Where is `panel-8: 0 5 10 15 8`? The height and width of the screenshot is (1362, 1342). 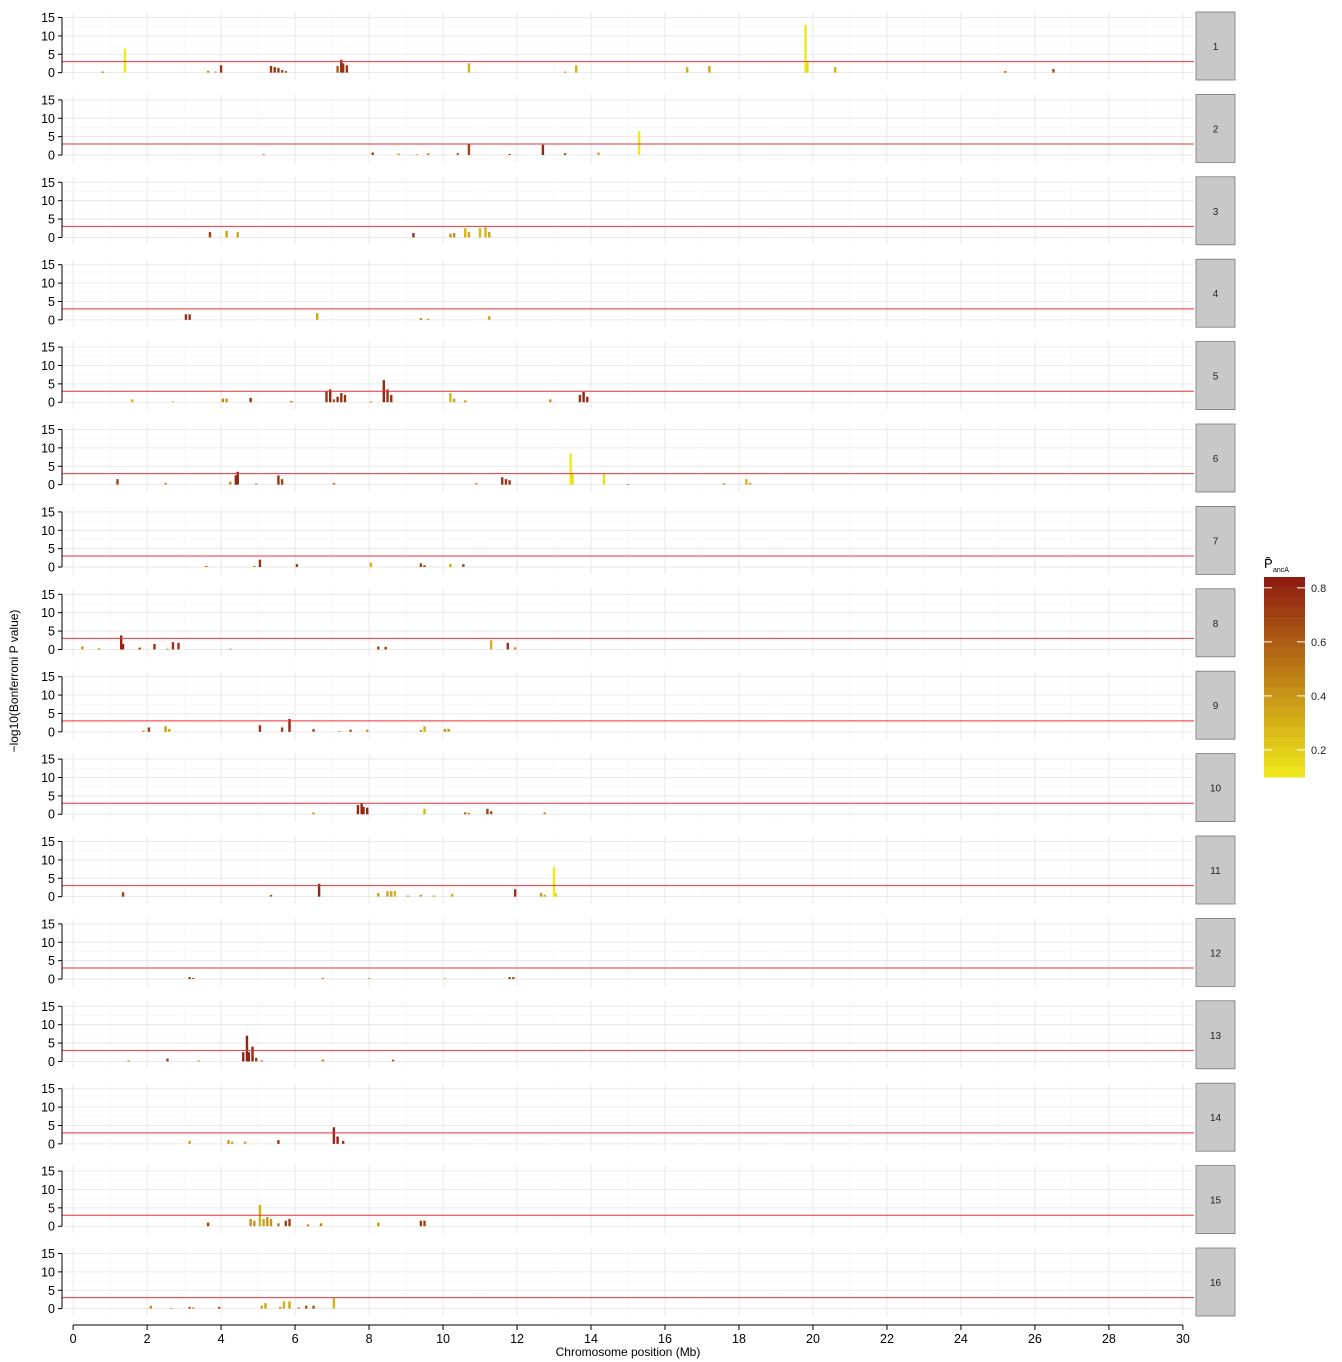 panel-8: 0 5 10 15 8 is located at coordinates (638, 623).